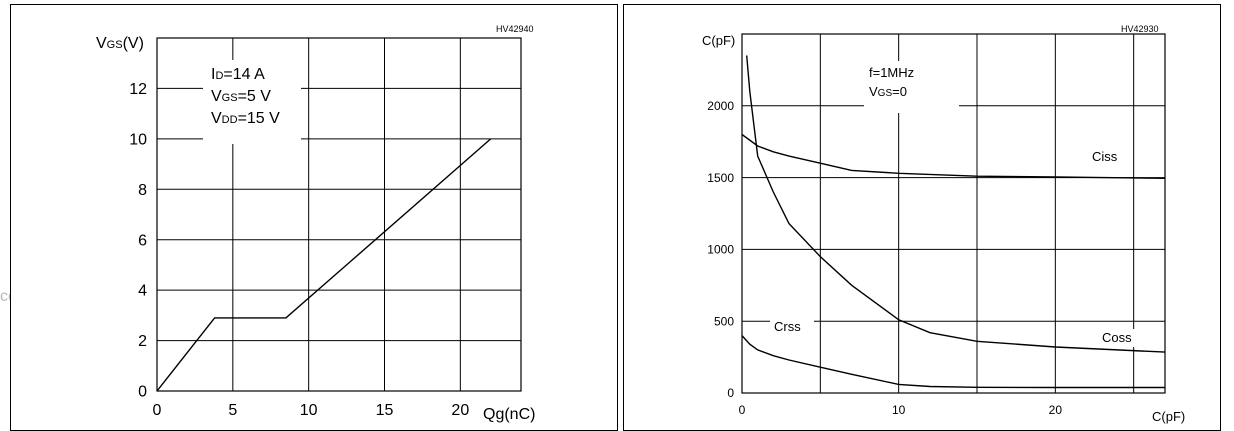  What do you see at coordinates (892, 72) in the screenshot?
I see `annotation-main: f=1MHz` at bounding box center [892, 72].